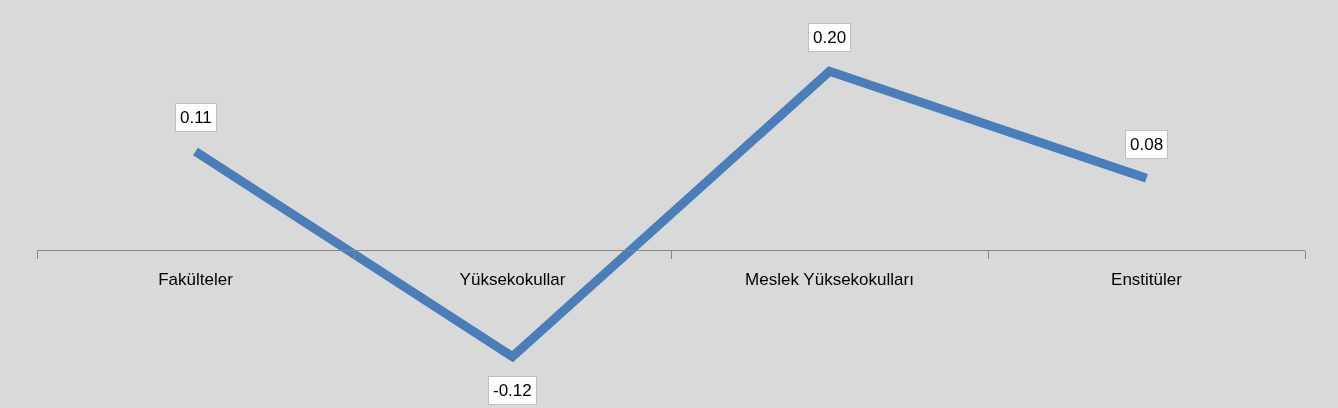 The height and width of the screenshot is (408, 1338). What do you see at coordinates (196, 117) in the screenshot?
I see `data-label: 0.11` at bounding box center [196, 117].